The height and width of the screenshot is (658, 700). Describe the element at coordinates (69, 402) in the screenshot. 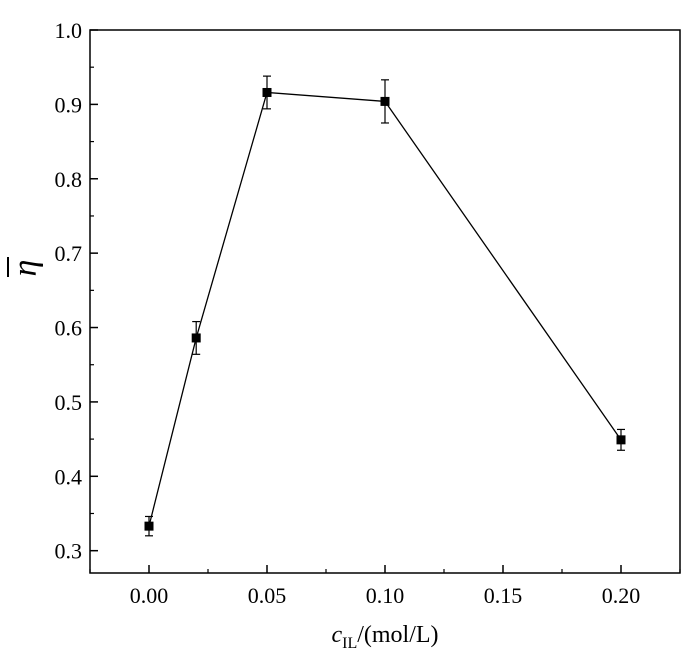

I see `y-tick-label: 0.5` at that location.